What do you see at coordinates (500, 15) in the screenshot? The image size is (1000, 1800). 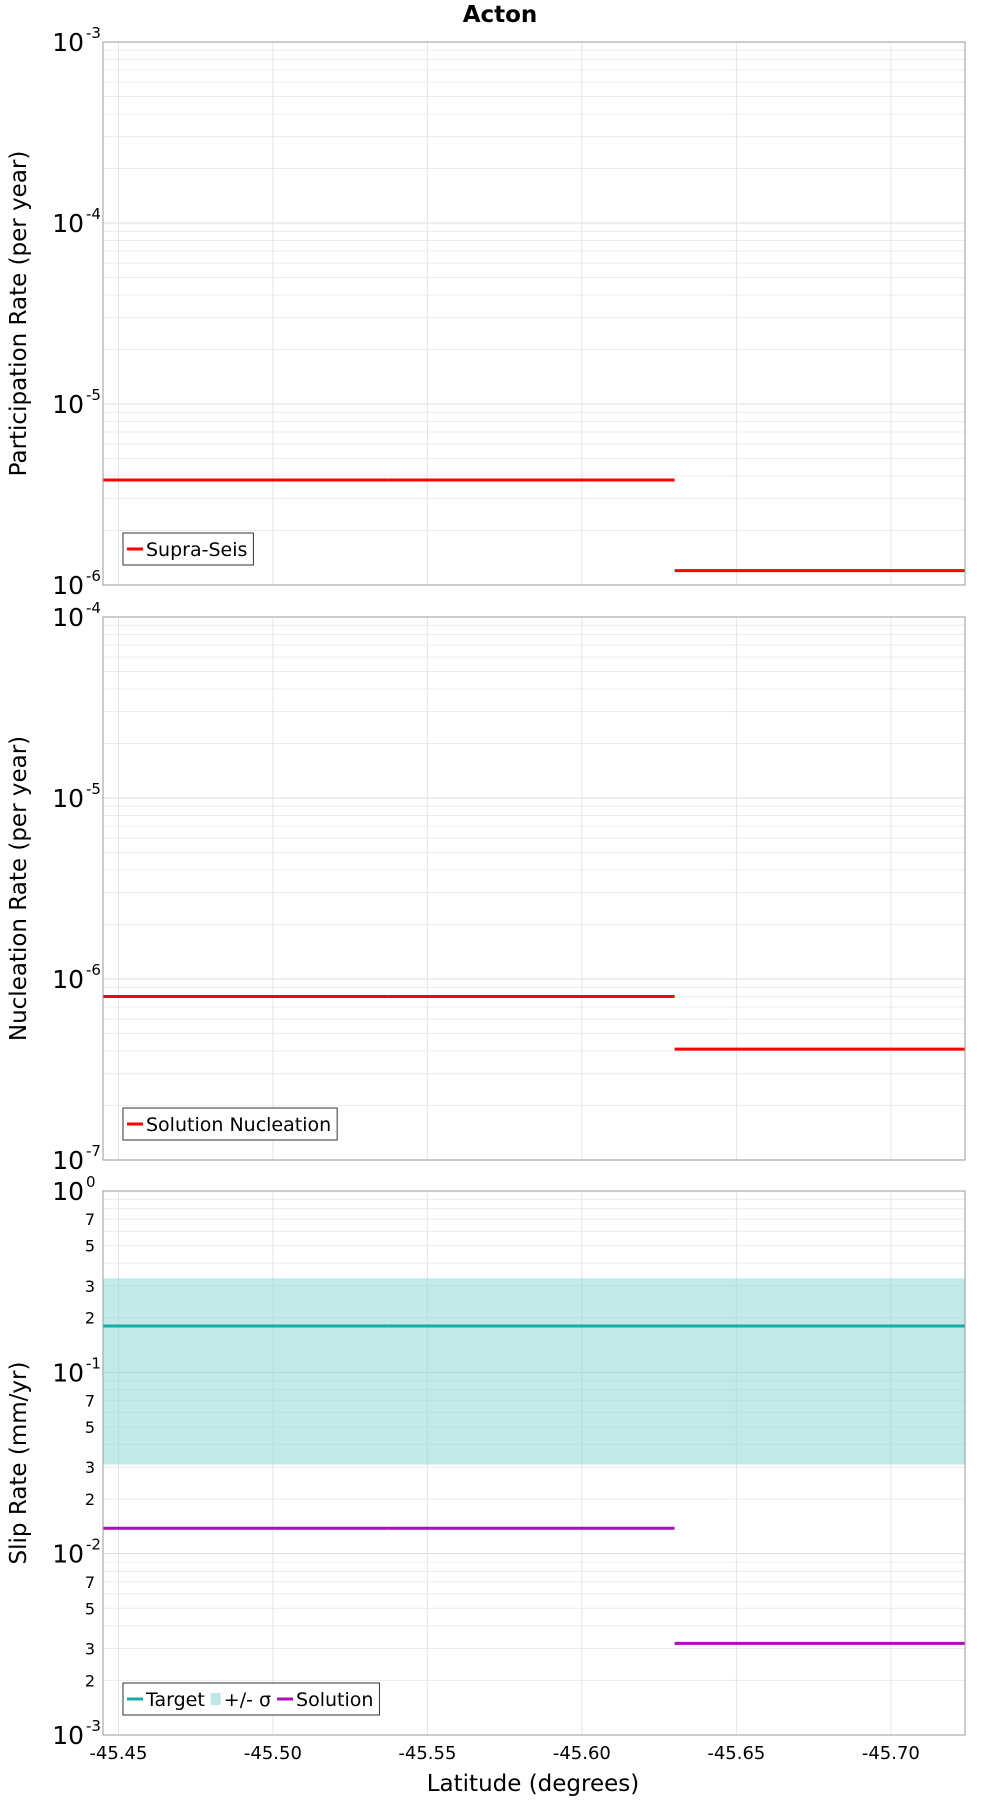 I see `chart-title: Acton` at bounding box center [500, 15].